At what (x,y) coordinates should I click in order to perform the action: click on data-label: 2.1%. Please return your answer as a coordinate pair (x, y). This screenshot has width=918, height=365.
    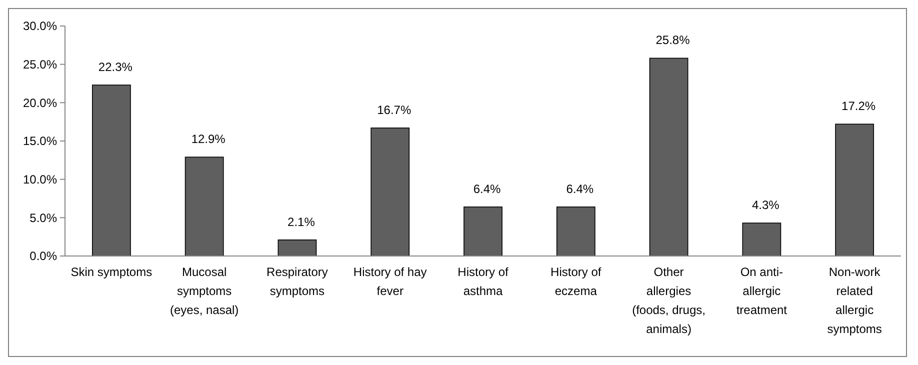
    Looking at the image, I should click on (302, 221).